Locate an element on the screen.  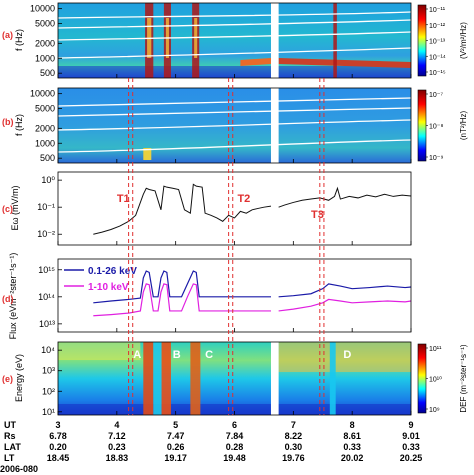
panel-e-colorbar-label: DEF (m⁻²ster⁻¹s⁻¹) is located at coordinates (463, 378).